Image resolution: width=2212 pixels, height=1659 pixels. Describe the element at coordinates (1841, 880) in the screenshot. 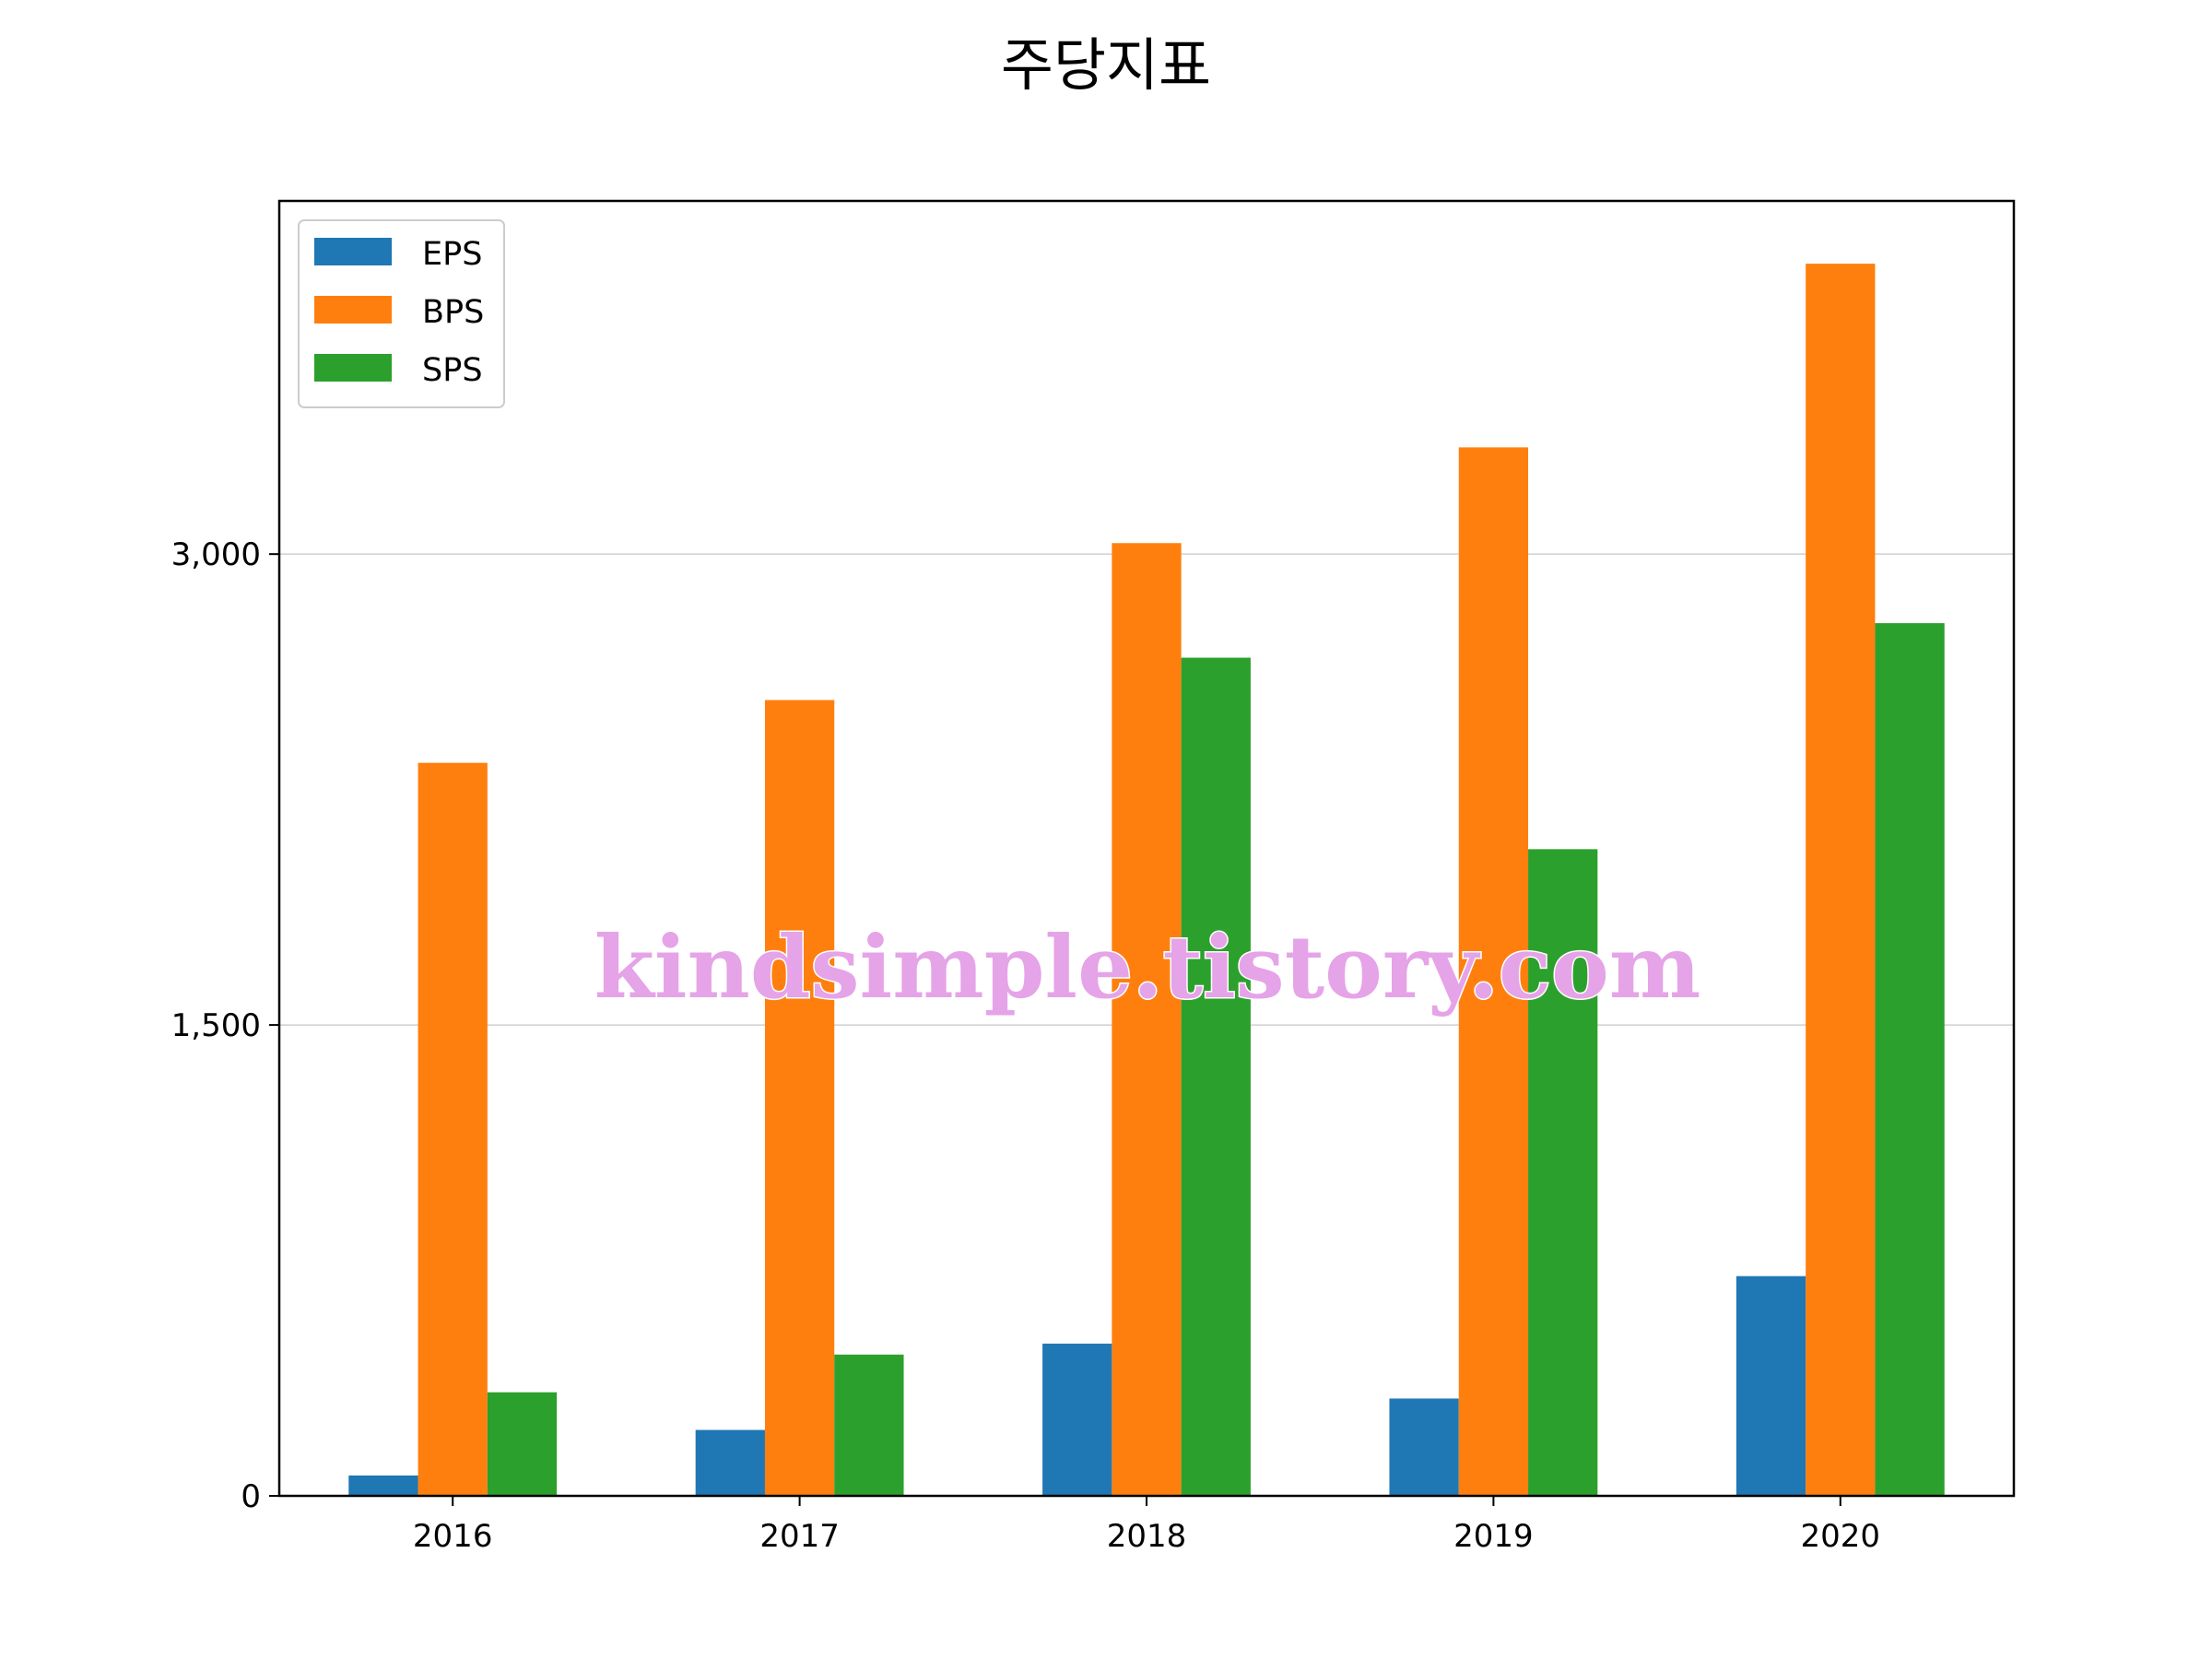

I see `bar-bps-2020` at that location.